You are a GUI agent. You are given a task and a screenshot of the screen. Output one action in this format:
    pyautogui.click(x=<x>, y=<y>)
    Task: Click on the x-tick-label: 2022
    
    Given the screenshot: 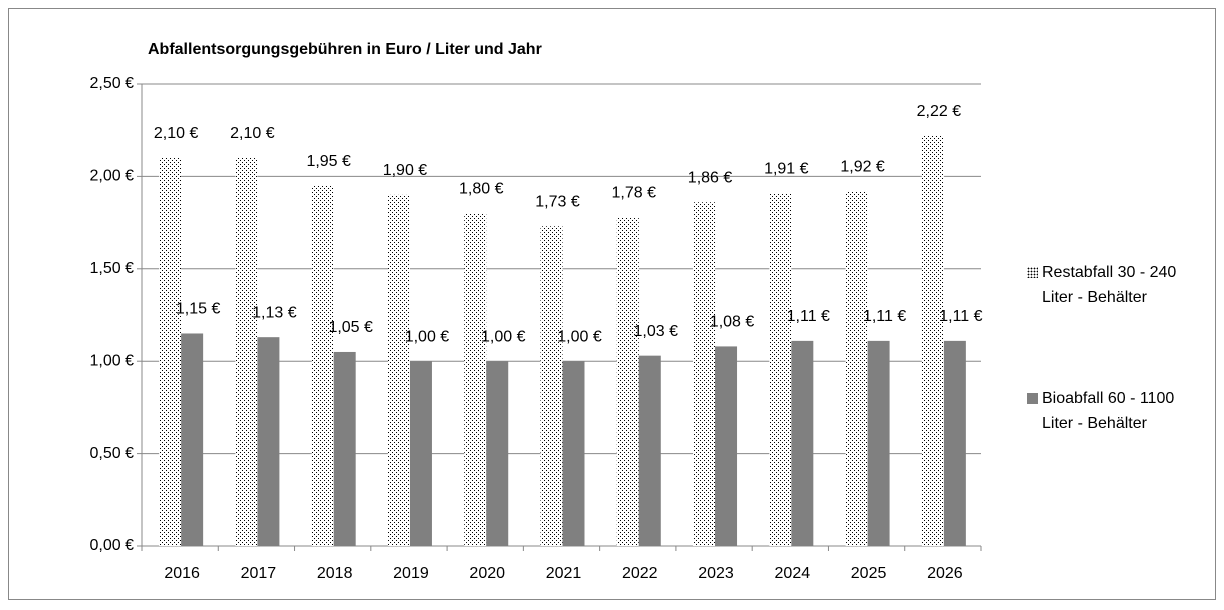 What is the action you would take?
    pyautogui.click(x=640, y=573)
    